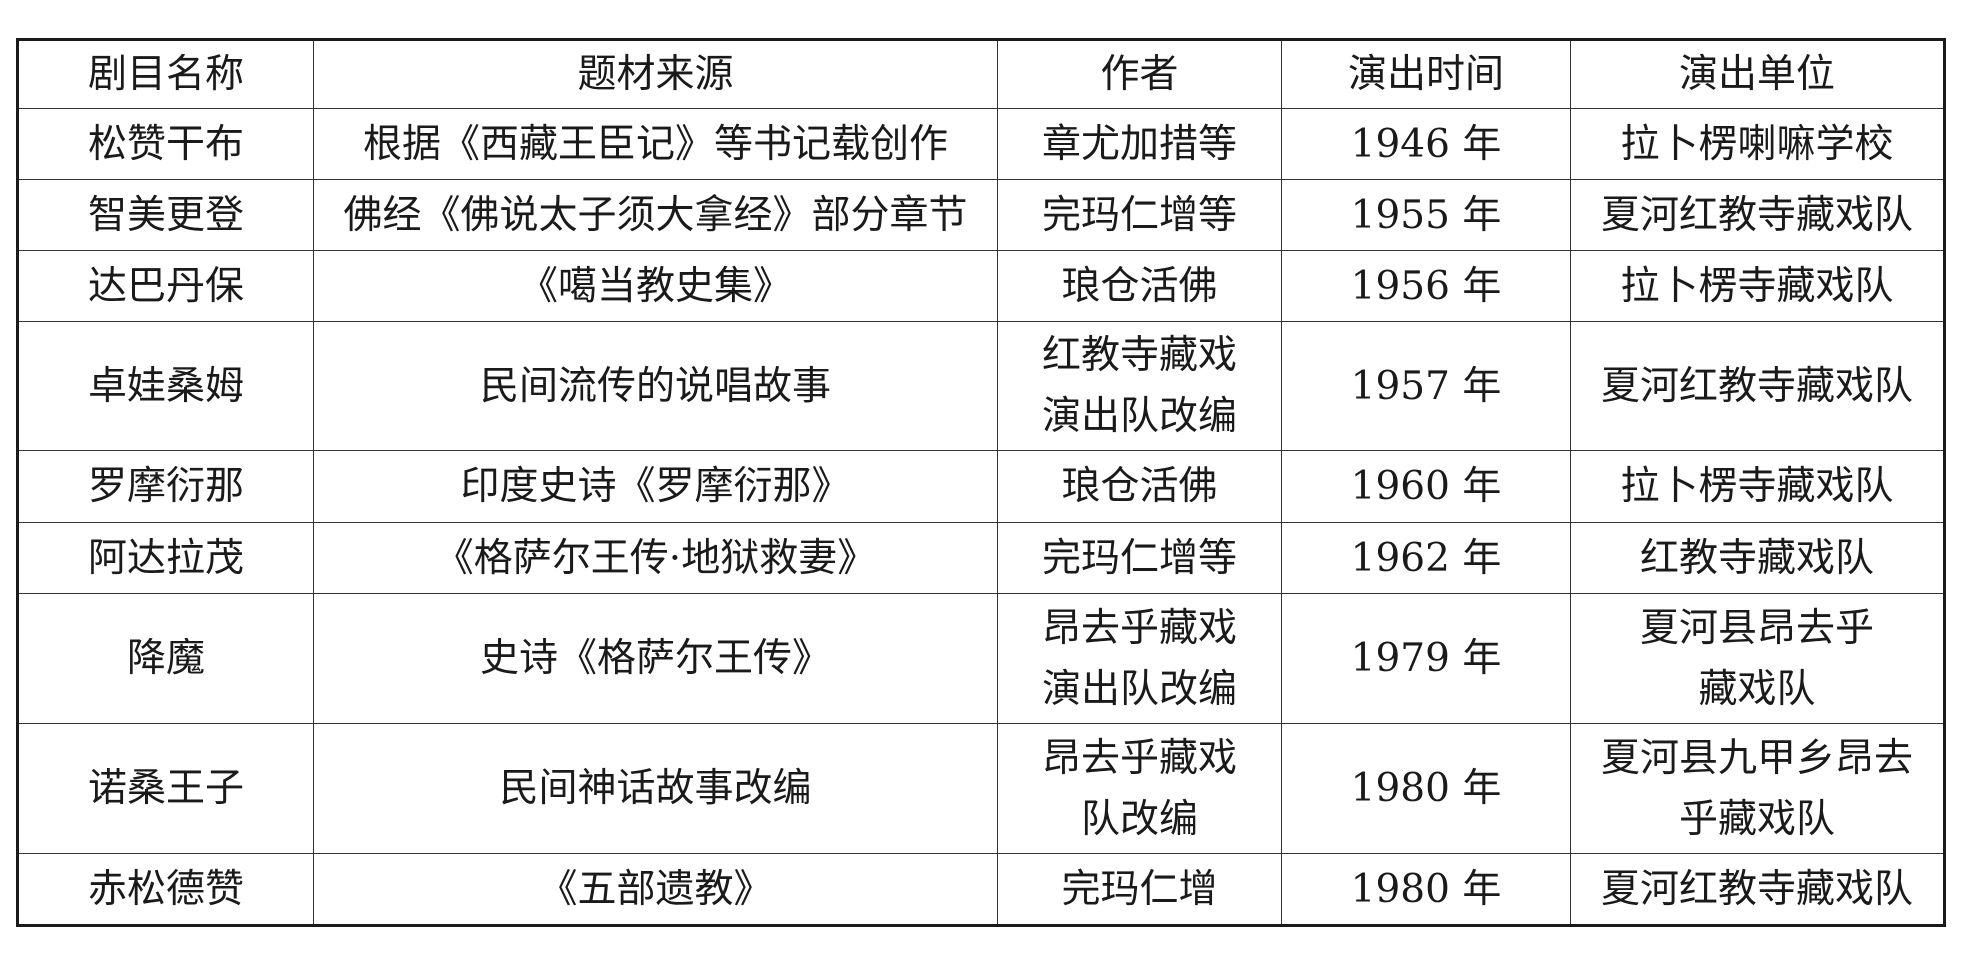 This screenshot has width=1982, height=959. Describe the element at coordinates (1757, 144) in the screenshot. I see `table-cell: 拉卜楞喇嘛学校` at that location.